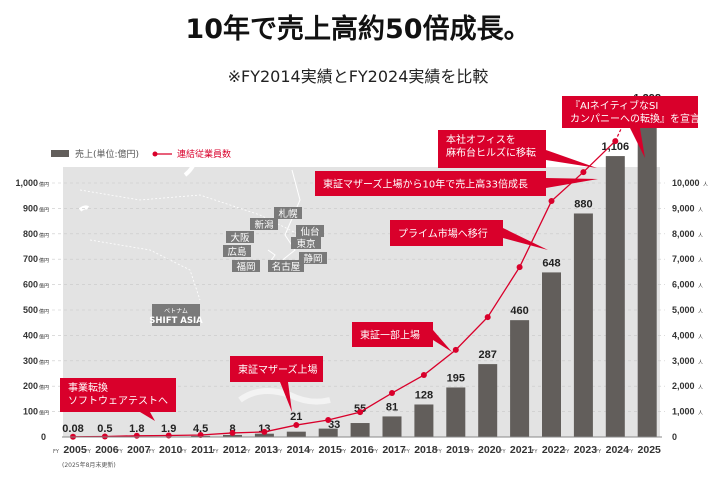 The image size is (716, 480). Describe the element at coordinates (425, 184) in the screenshot. I see `callout-text: 東証マザーズ上場から10年で売上高33倍成長` at that location.